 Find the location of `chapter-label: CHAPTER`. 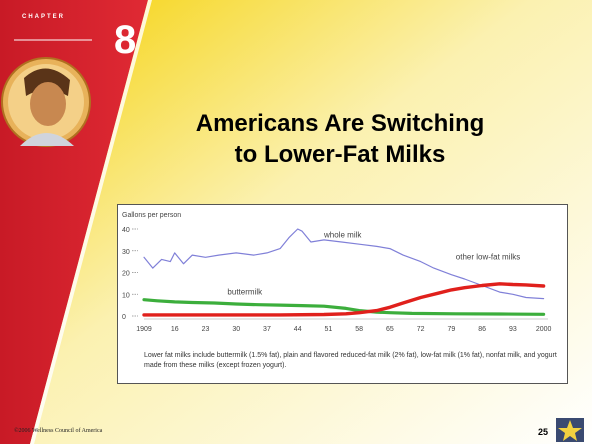

chapter-label: CHAPTER is located at coordinates (44, 17).